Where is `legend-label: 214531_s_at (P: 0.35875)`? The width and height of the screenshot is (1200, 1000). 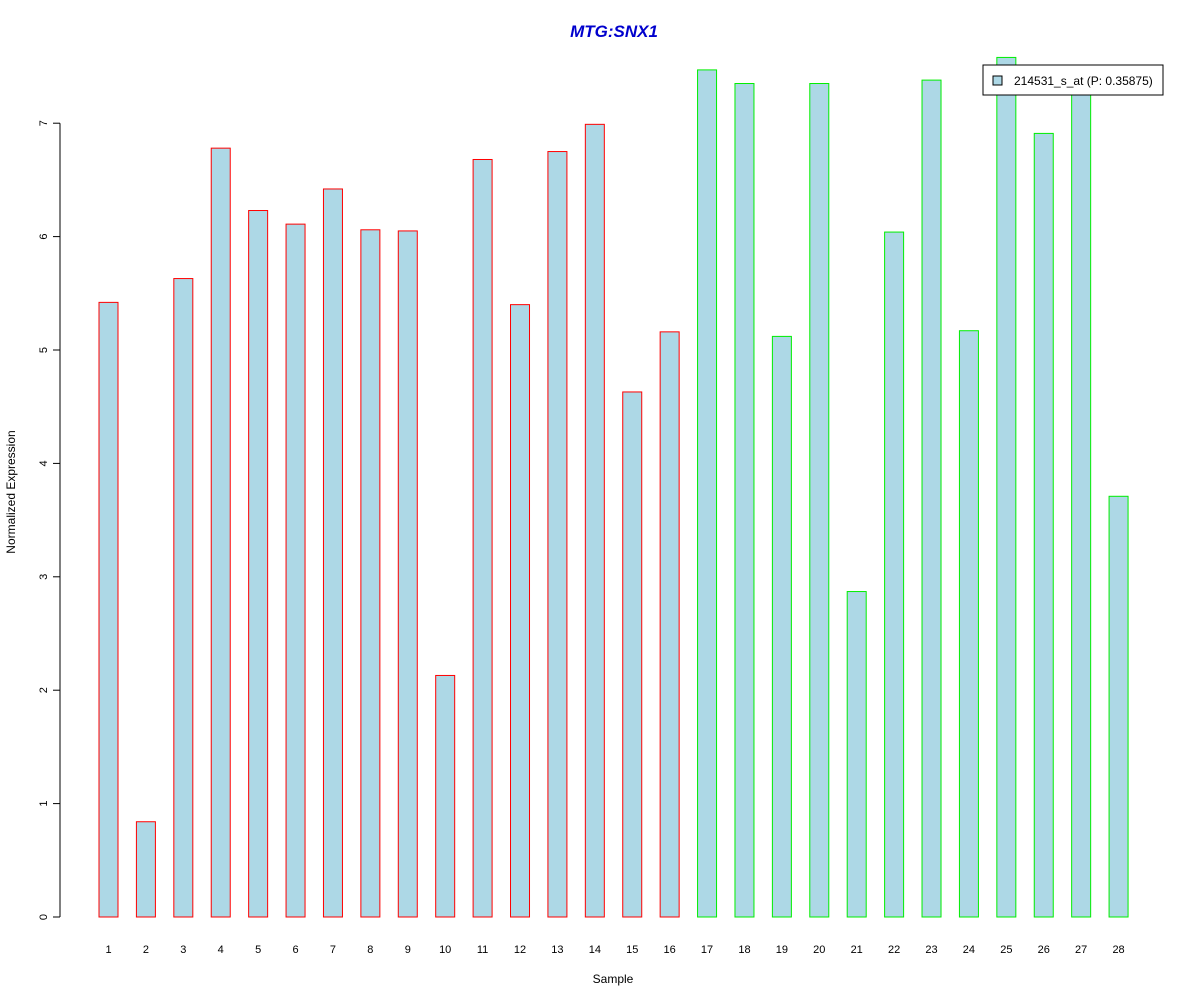 legend-label: 214531_s_at (P: 0.35875) is located at coordinates (1083, 81).